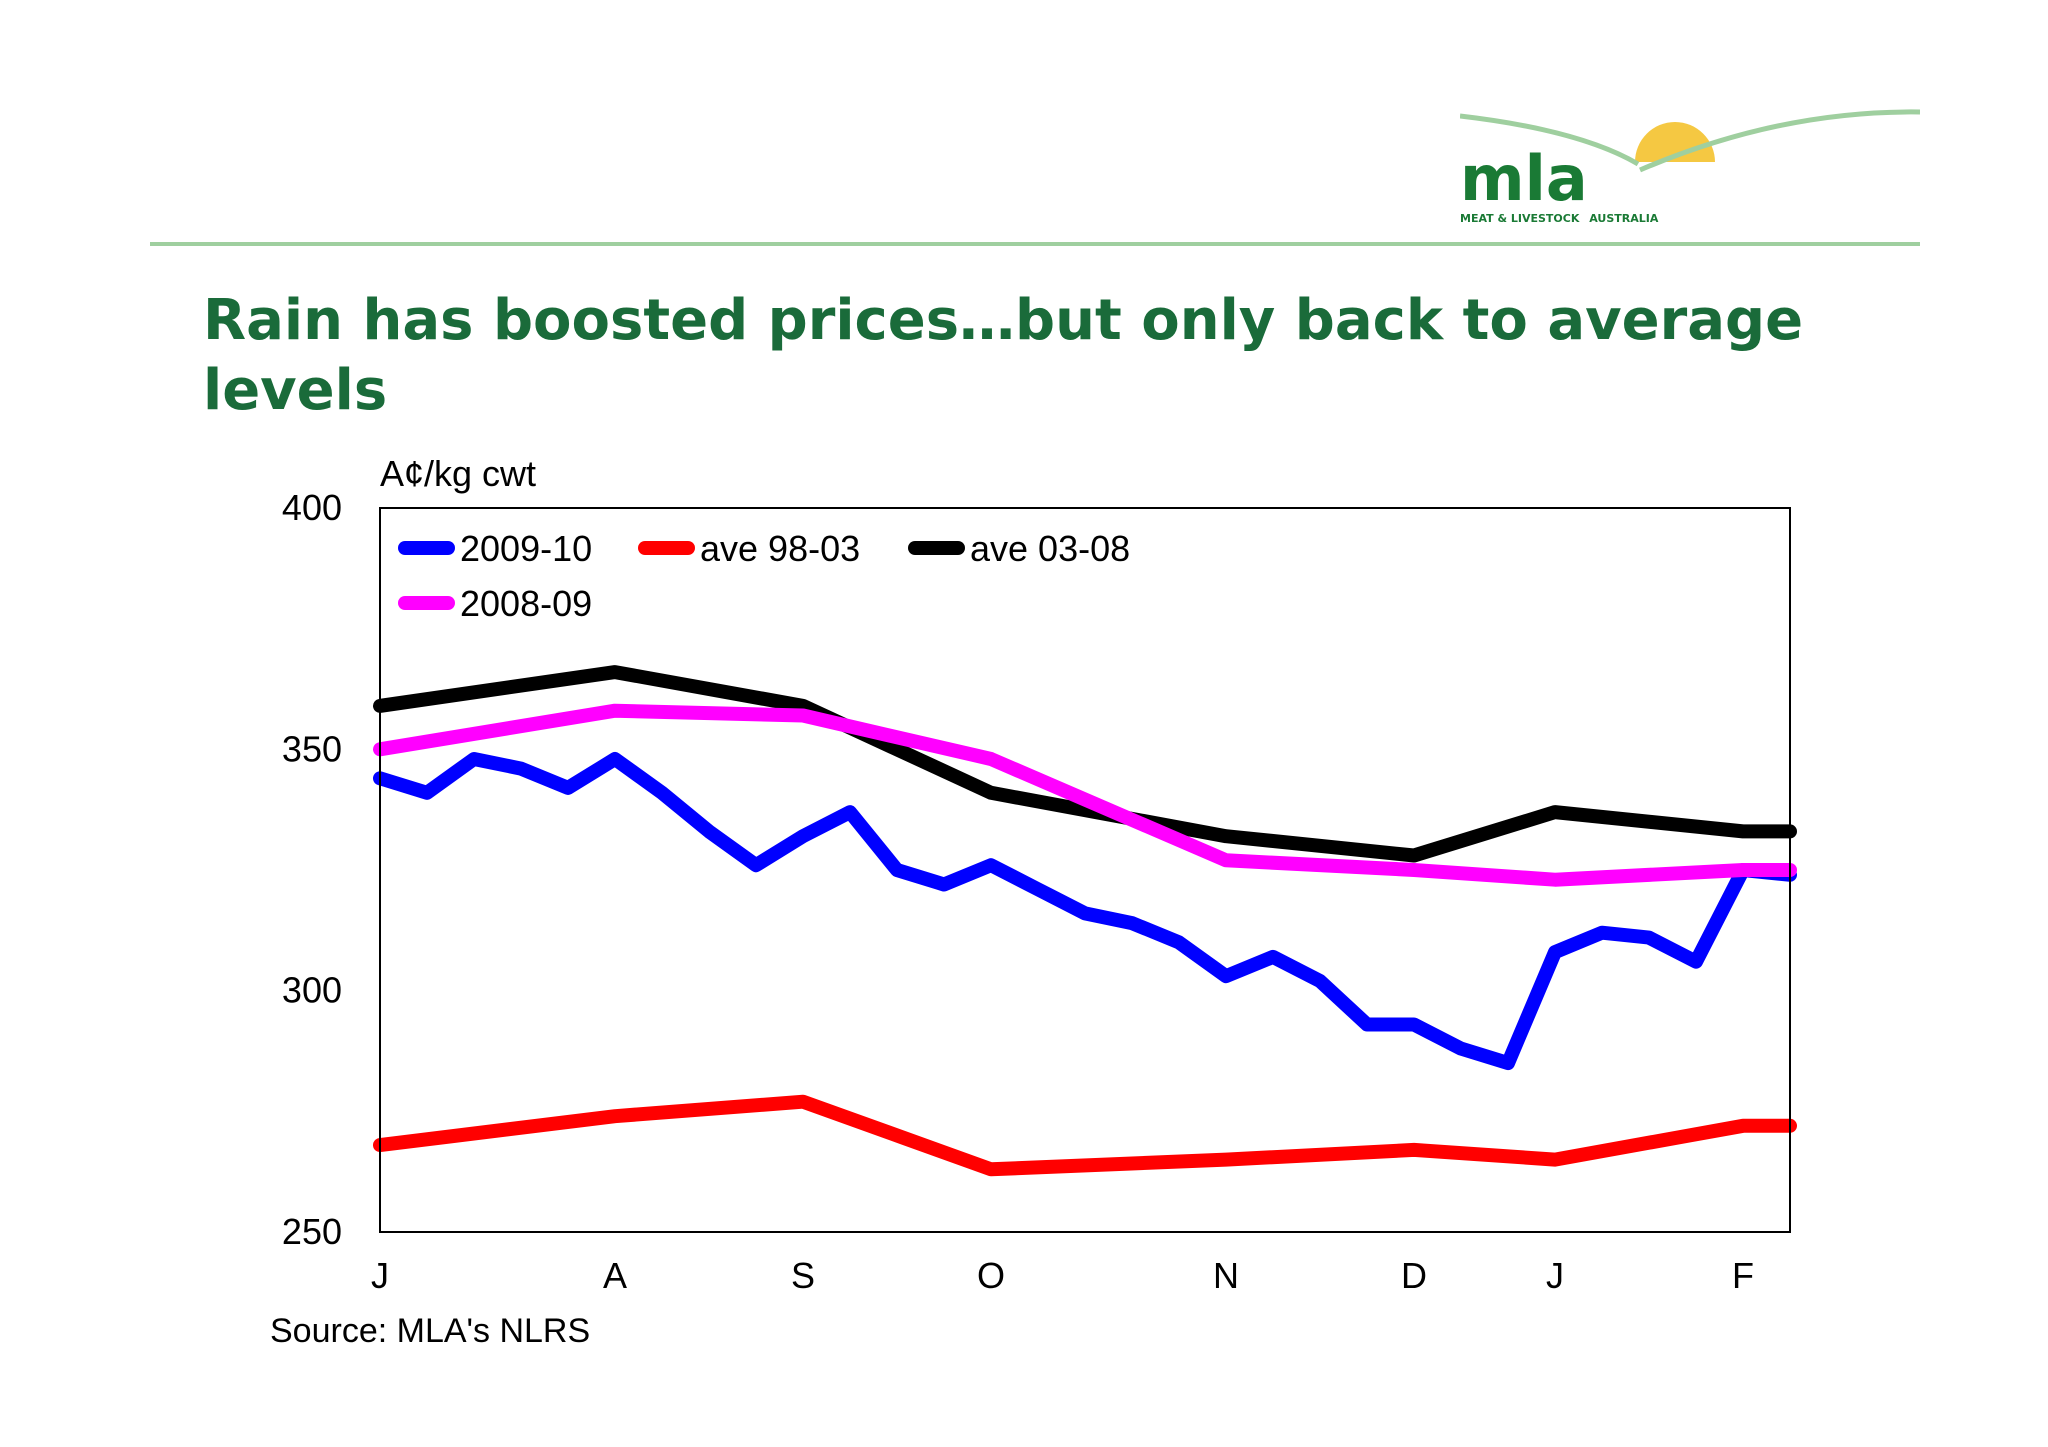  What do you see at coordinates (1226, 1275) in the screenshot?
I see `x-tick-label: N` at bounding box center [1226, 1275].